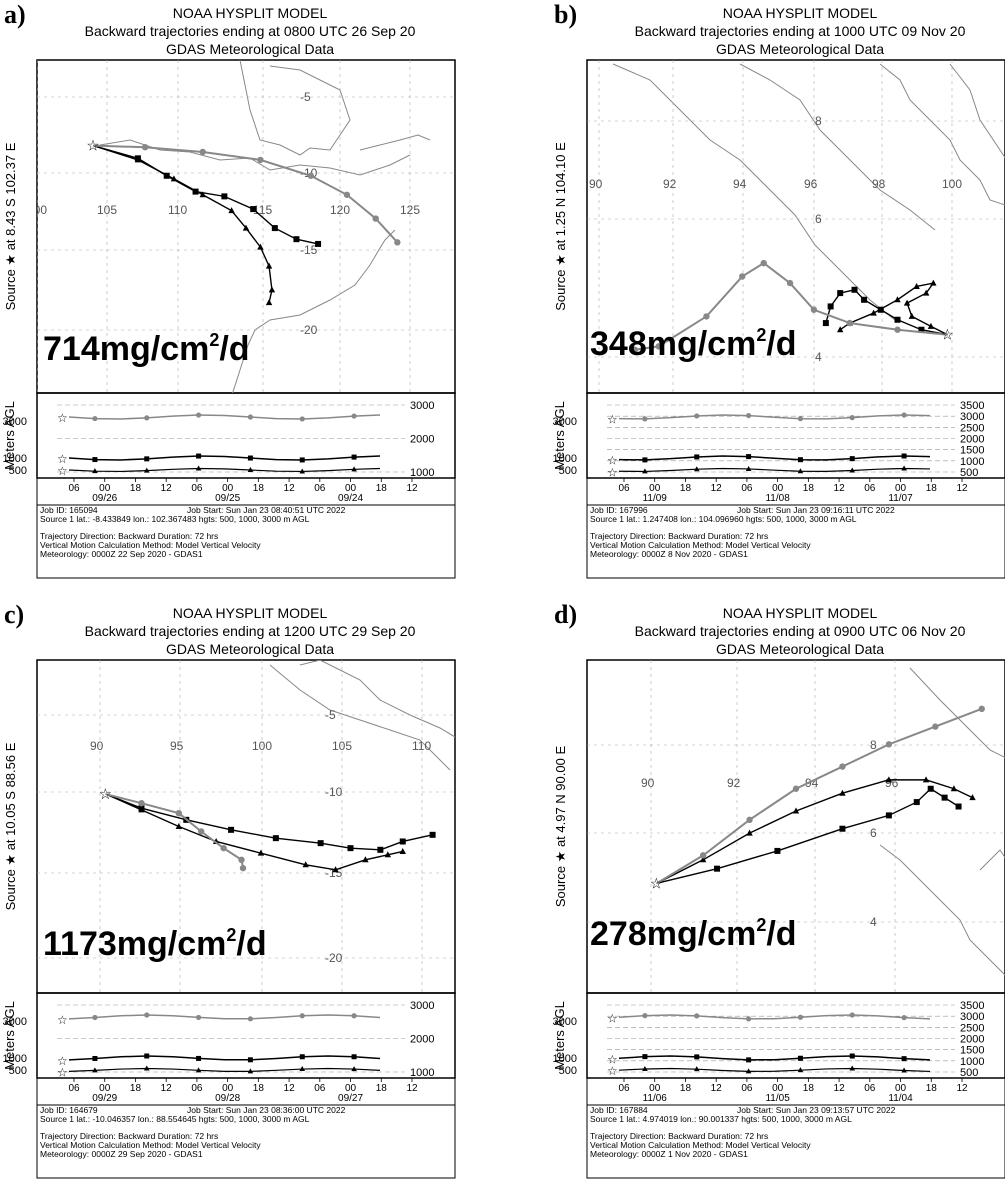 This screenshot has height=1180, width=1005. I want to click on date-label: 11/07, so click(900, 498).